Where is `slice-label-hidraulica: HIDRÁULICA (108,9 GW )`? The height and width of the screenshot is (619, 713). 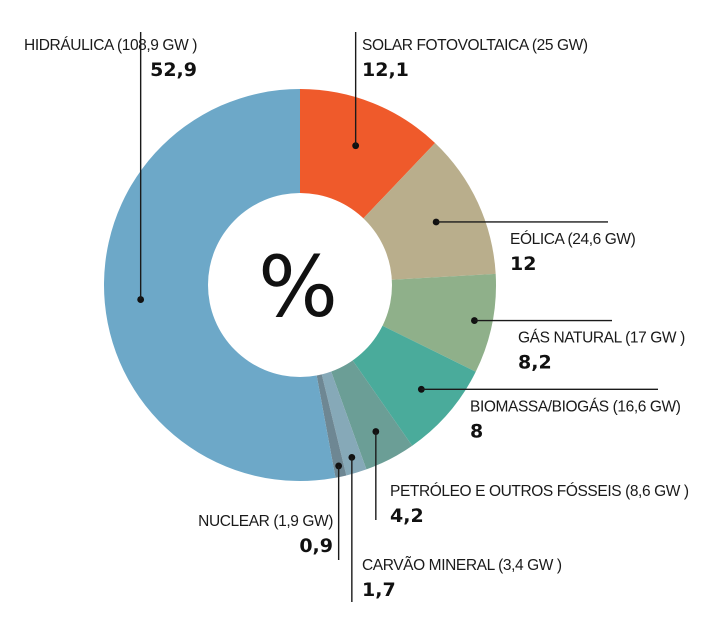
slice-label-hidraulica: HIDRÁULICA (108,9 GW ) is located at coordinates (110, 45).